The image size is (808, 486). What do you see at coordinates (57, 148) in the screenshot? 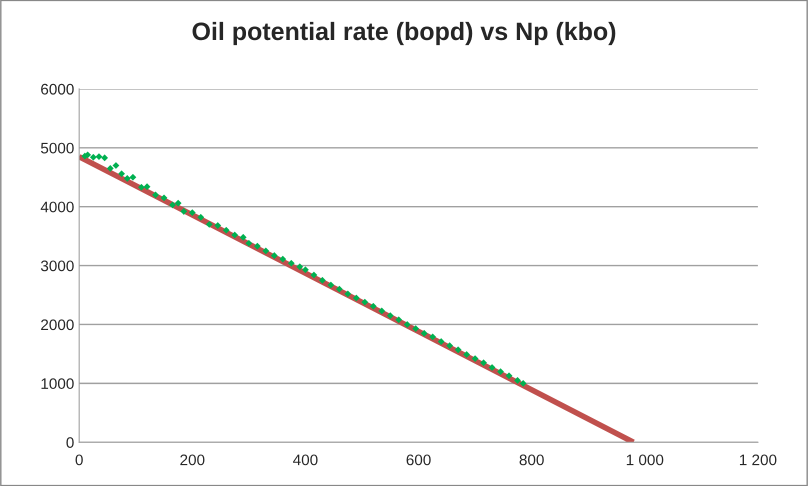
I see `y-tick-label: 5000` at bounding box center [57, 148].